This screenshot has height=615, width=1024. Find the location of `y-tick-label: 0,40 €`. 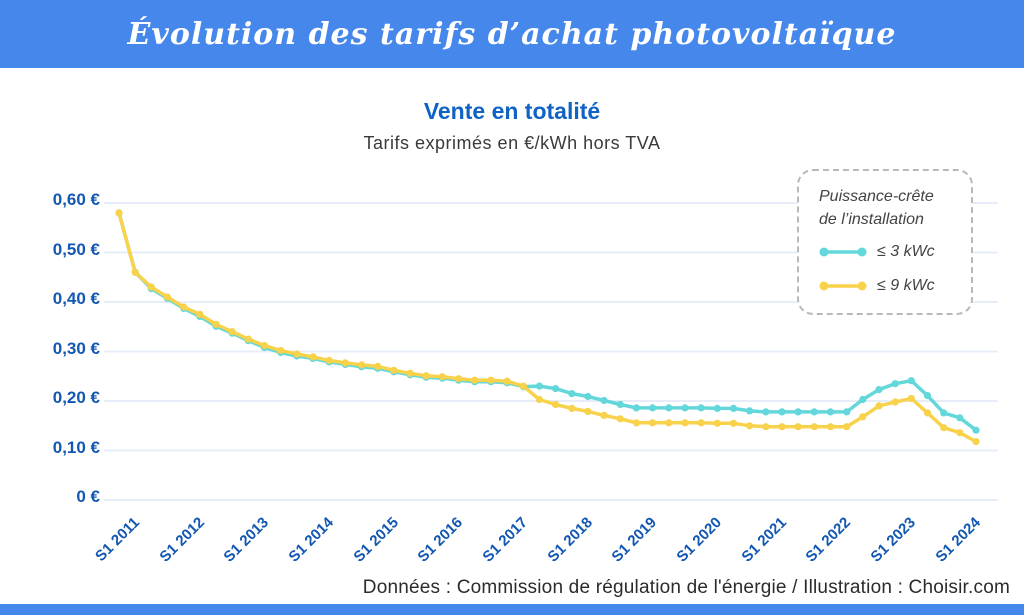

y-tick-label: 0,40 € is located at coordinates (76, 298).